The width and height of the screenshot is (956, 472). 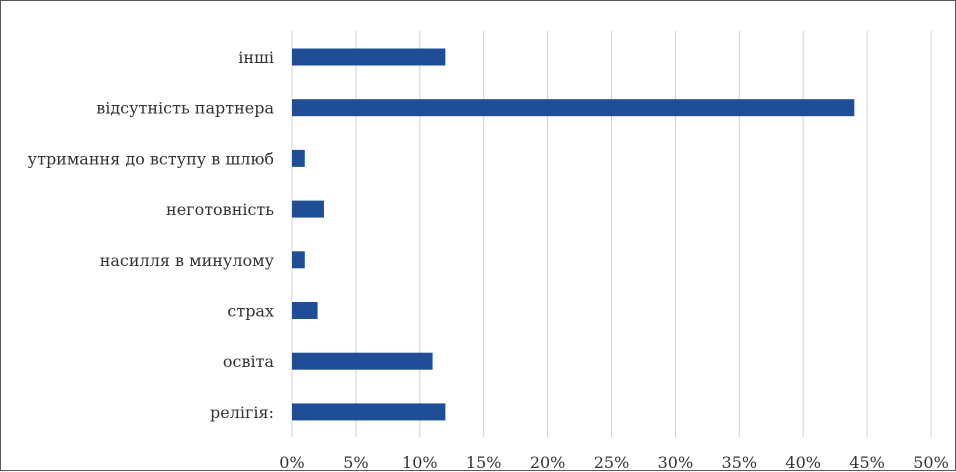 What do you see at coordinates (185, 108) in the screenshot?
I see `category-label: відсутність партнера` at bounding box center [185, 108].